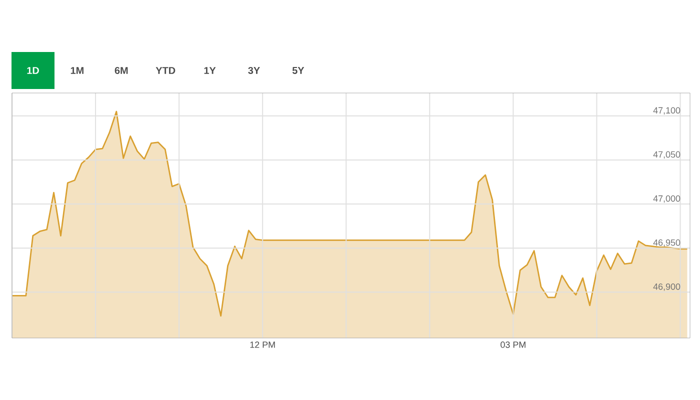 The height and width of the screenshot is (400, 700). Describe the element at coordinates (210, 70) in the screenshot. I see `text: 1Y` at that location.